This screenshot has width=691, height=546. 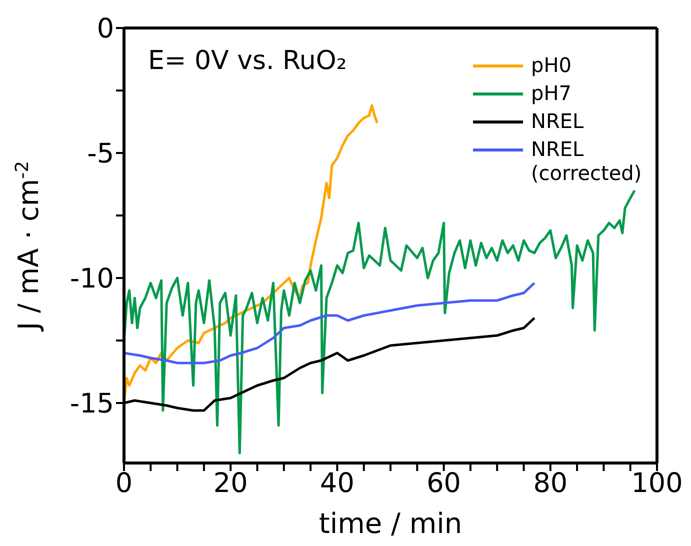 I want to click on x-tick-label: 20, so click(x=230, y=484).